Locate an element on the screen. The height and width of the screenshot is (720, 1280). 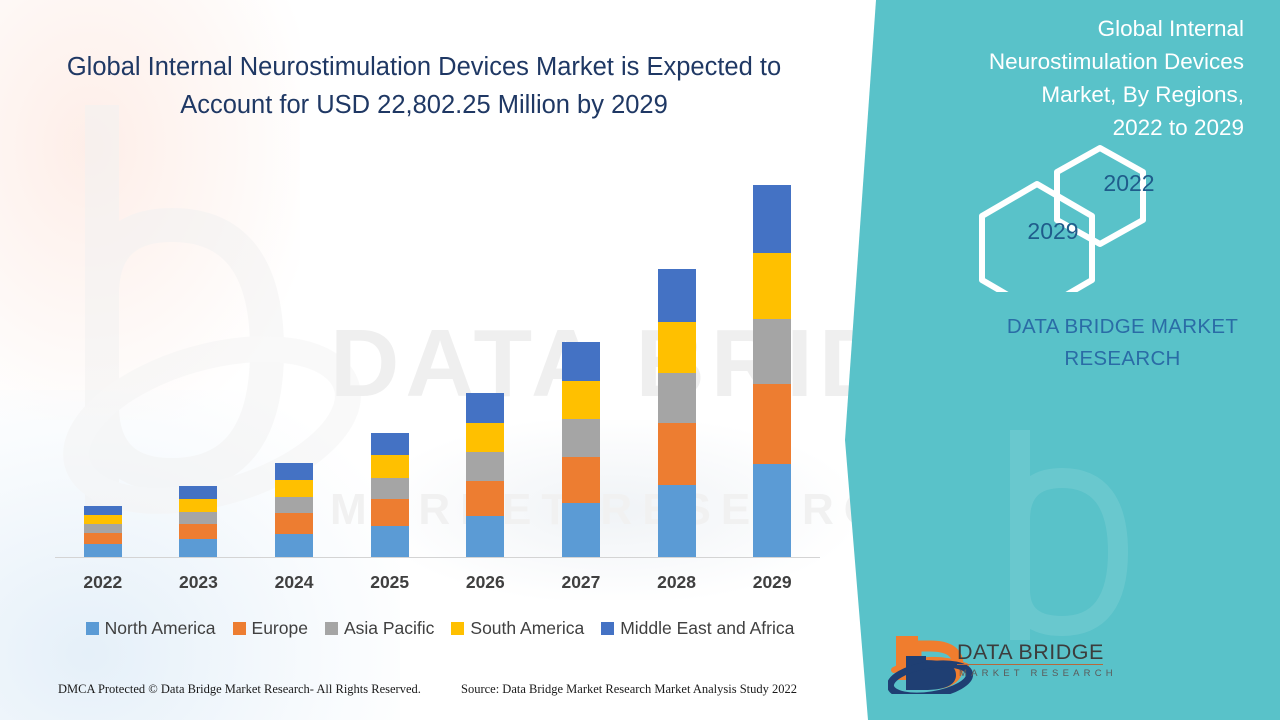
x-axis-label-2022: 2022 is located at coordinates (103, 582).